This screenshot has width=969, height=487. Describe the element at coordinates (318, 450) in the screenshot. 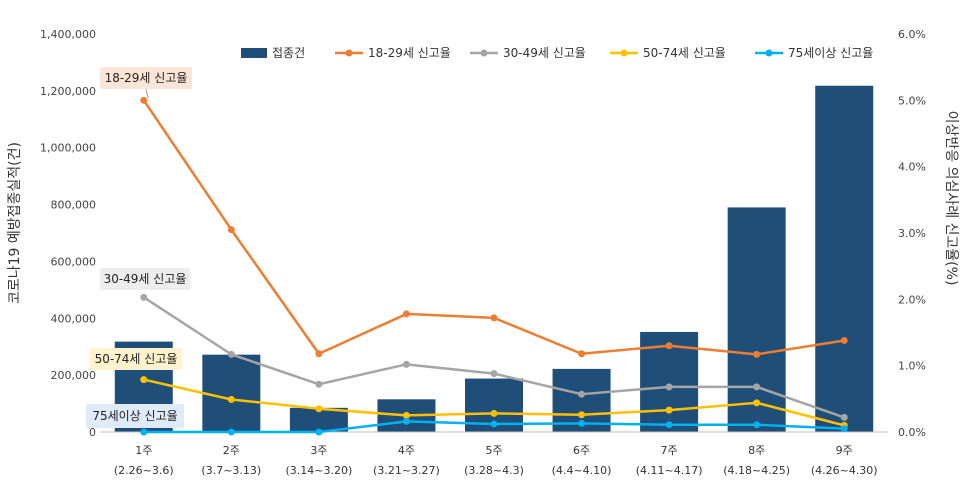

I see `x-tick-week: 3주` at that location.